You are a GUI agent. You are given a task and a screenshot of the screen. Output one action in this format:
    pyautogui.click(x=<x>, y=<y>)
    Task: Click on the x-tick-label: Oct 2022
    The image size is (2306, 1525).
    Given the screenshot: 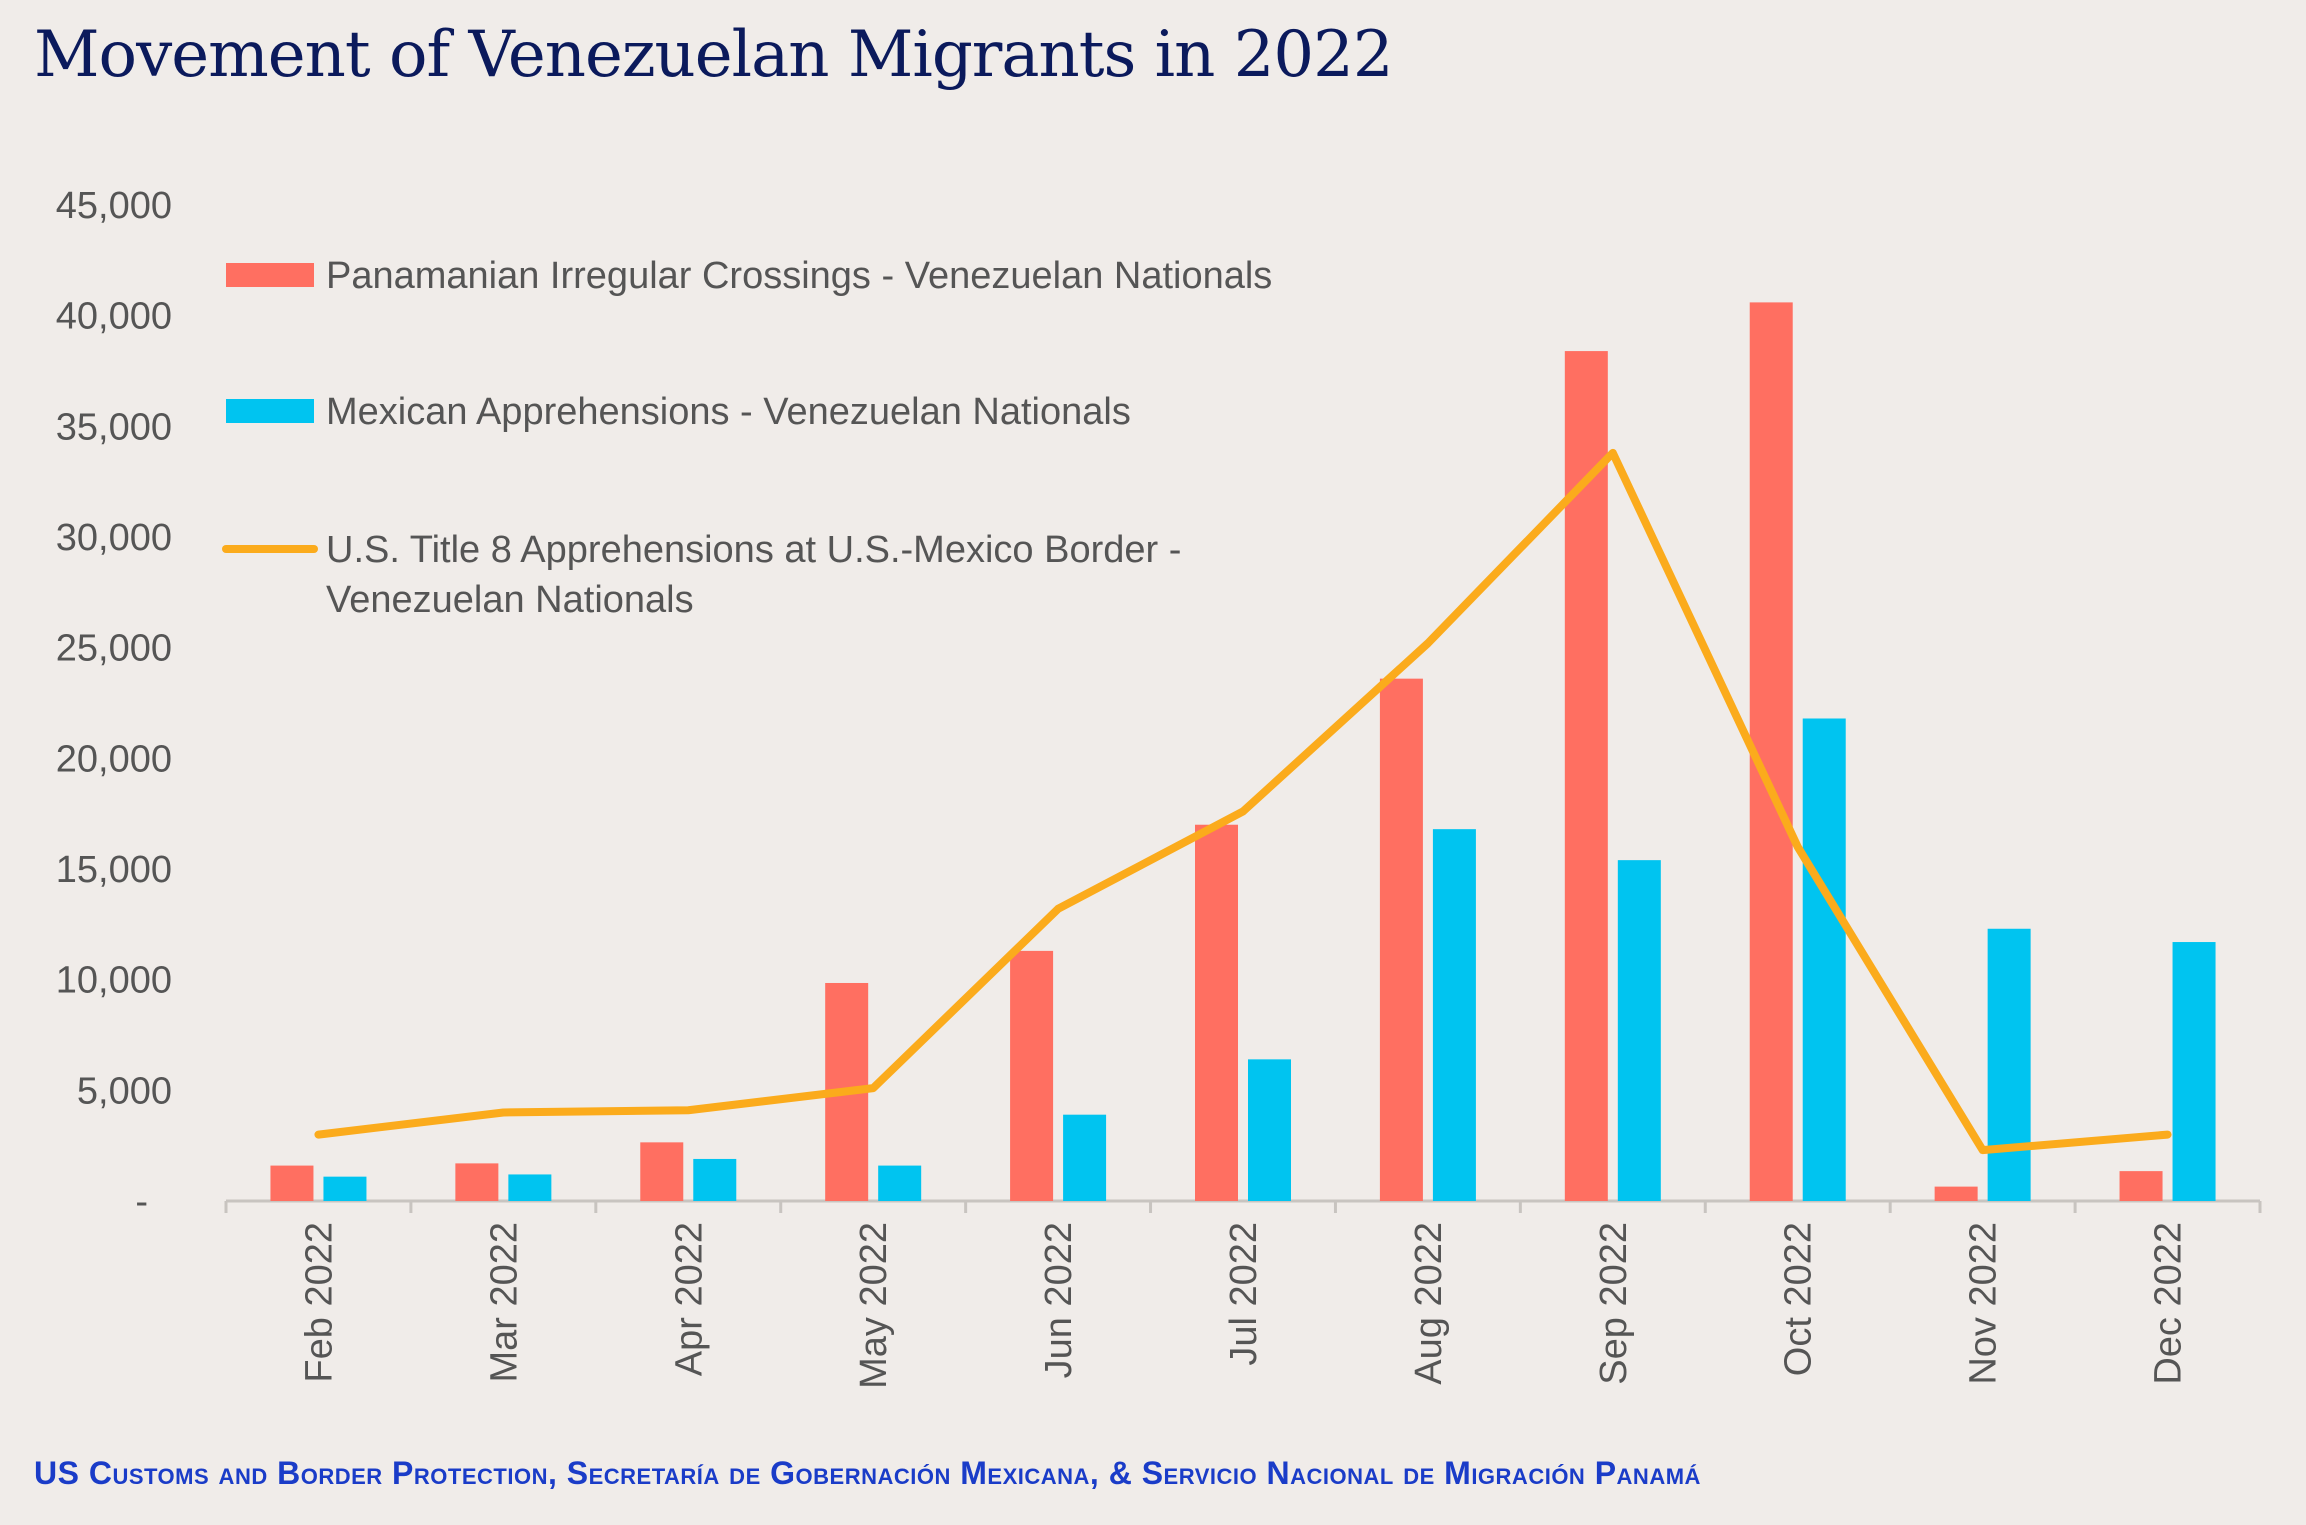 What is the action you would take?
    pyautogui.click(x=1799, y=1299)
    